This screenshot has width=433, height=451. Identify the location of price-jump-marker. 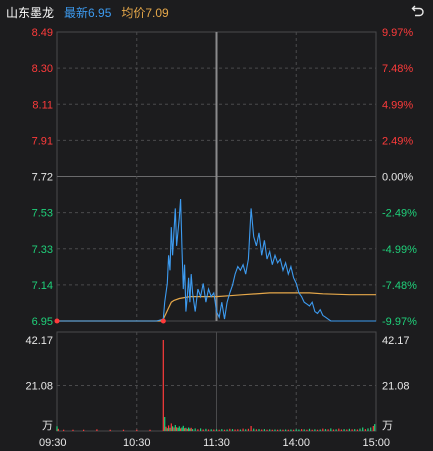
(163, 321).